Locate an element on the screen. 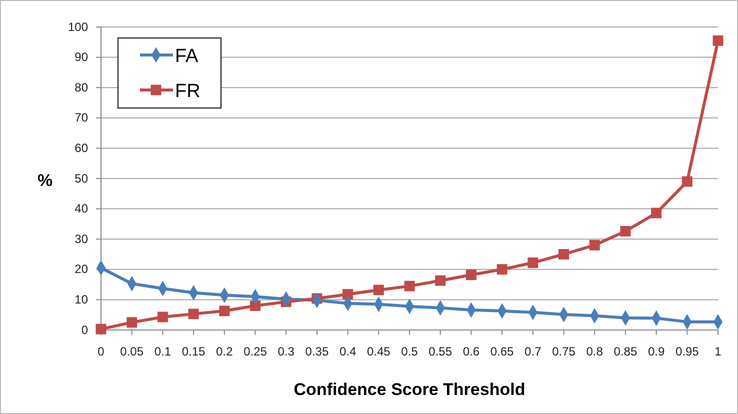 Image resolution: width=738 pixels, height=414 pixels. x-tick-label: 0 is located at coordinates (101, 351).